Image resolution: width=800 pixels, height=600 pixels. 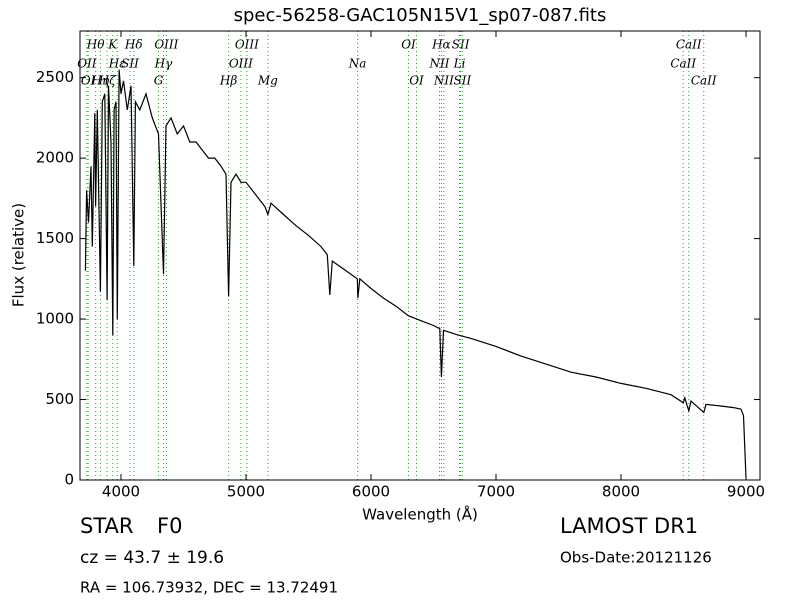 I want to click on y-axis-label: Flux (relative), so click(x=19, y=255).